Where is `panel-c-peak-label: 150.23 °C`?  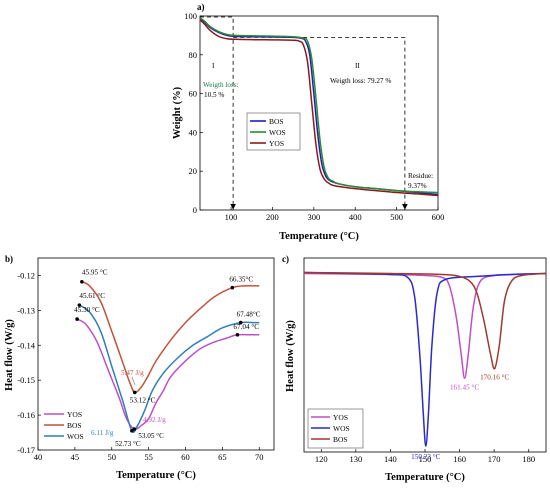 panel-c-peak-label: 150.23 °C is located at coordinates (425, 457).